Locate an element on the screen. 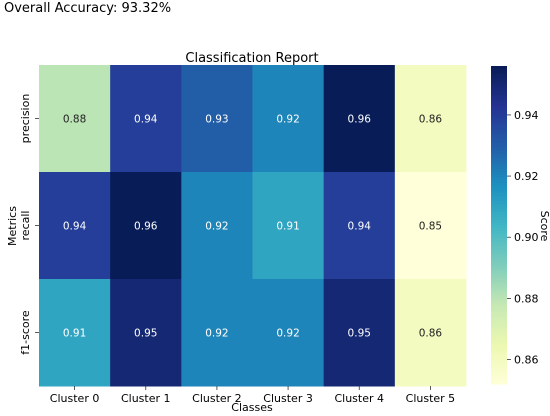  y-tick-label: f1-score is located at coordinates (25, 332).